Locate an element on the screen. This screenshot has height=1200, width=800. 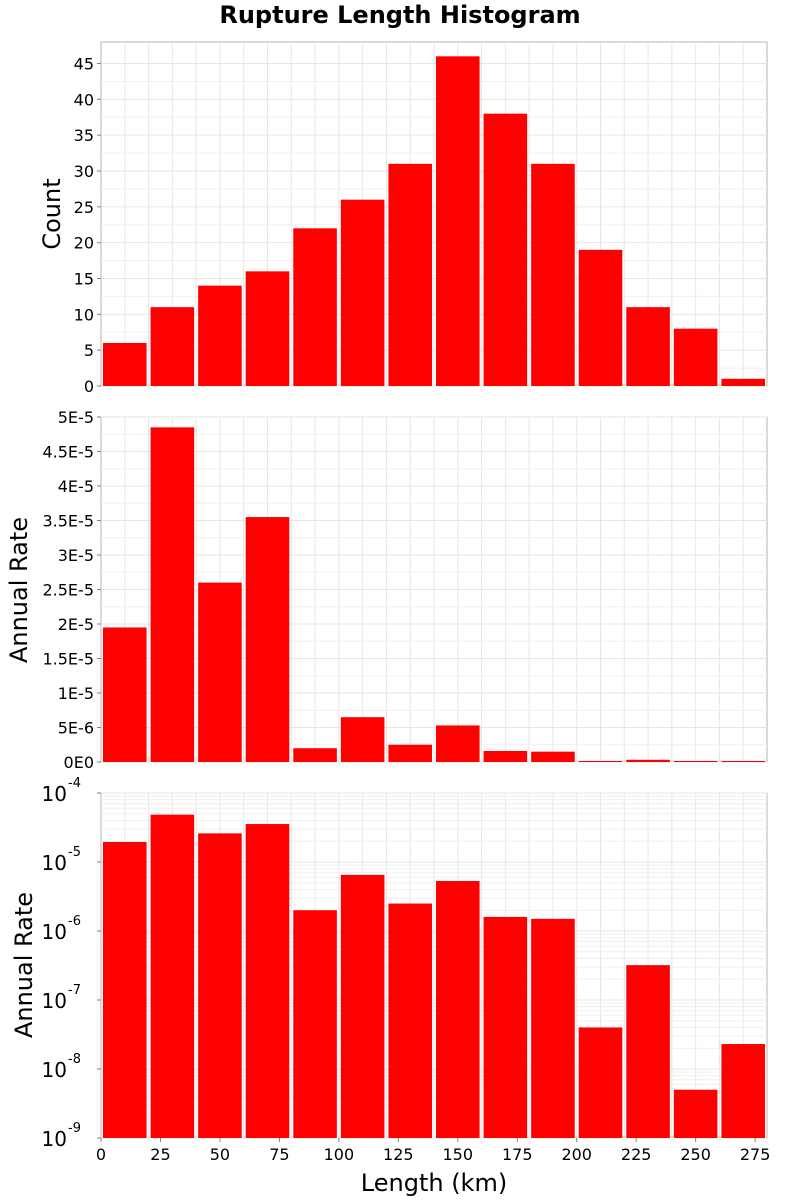
x-tick-label: 225 is located at coordinates (636, 1154).